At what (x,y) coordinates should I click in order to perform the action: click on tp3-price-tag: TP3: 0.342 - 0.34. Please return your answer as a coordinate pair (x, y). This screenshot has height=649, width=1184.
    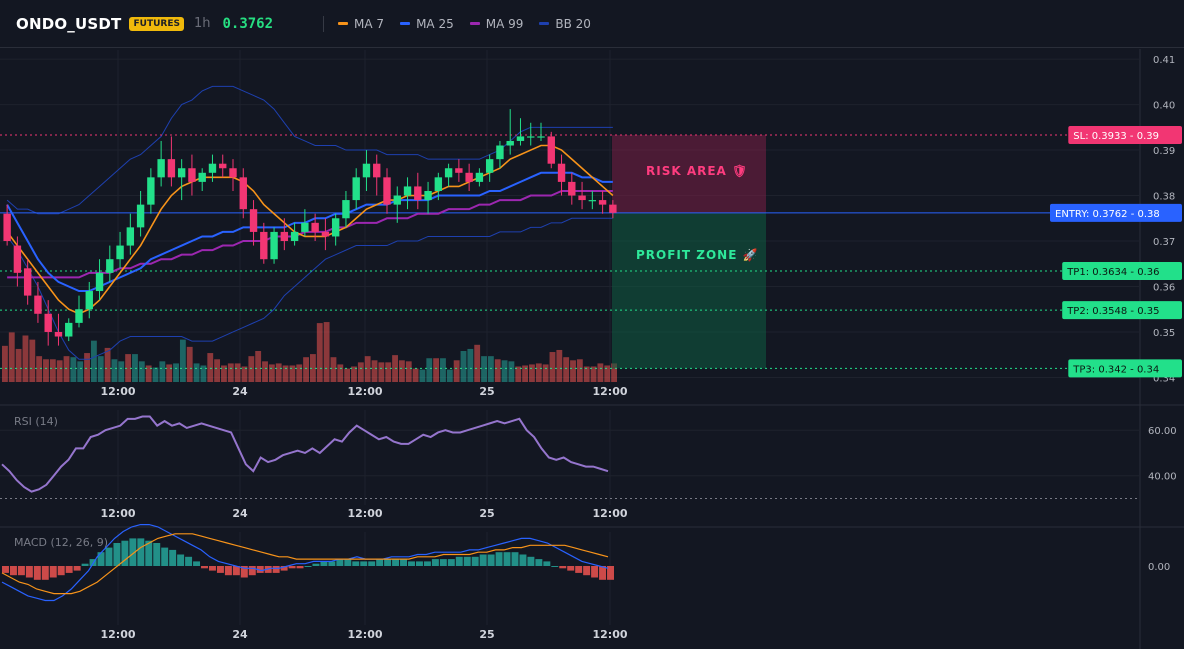
    Looking at the image, I should click on (1125, 368).